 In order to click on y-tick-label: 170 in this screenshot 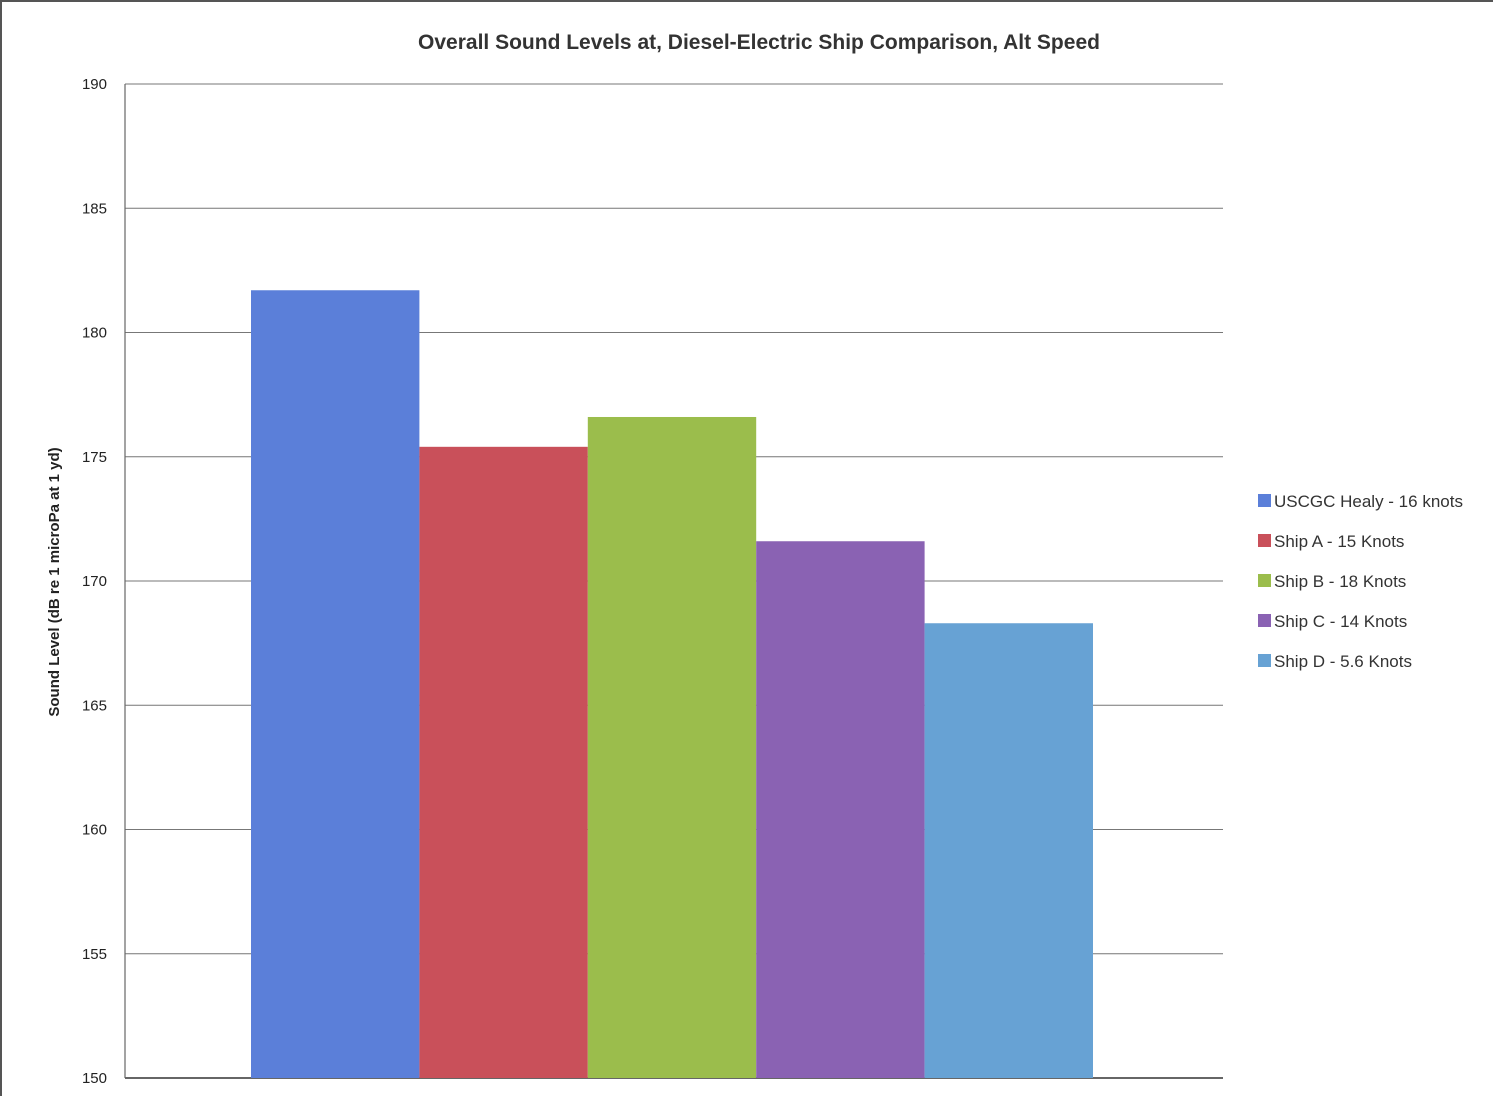, I will do `click(94, 581)`.